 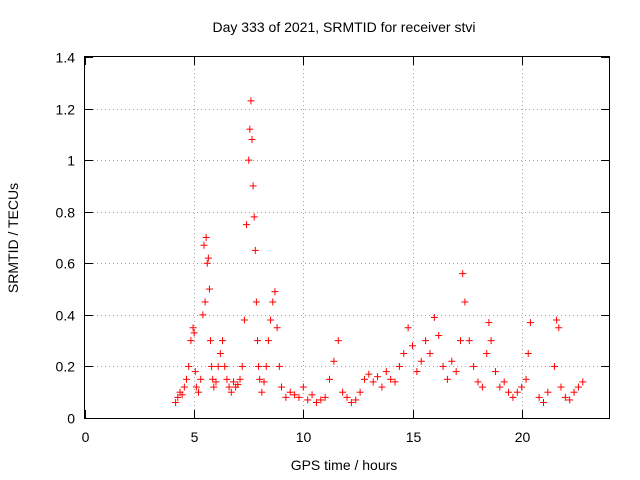 What do you see at coordinates (344, 465) in the screenshot?
I see `x-axis-label: GPS time / hours` at bounding box center [344, 465].